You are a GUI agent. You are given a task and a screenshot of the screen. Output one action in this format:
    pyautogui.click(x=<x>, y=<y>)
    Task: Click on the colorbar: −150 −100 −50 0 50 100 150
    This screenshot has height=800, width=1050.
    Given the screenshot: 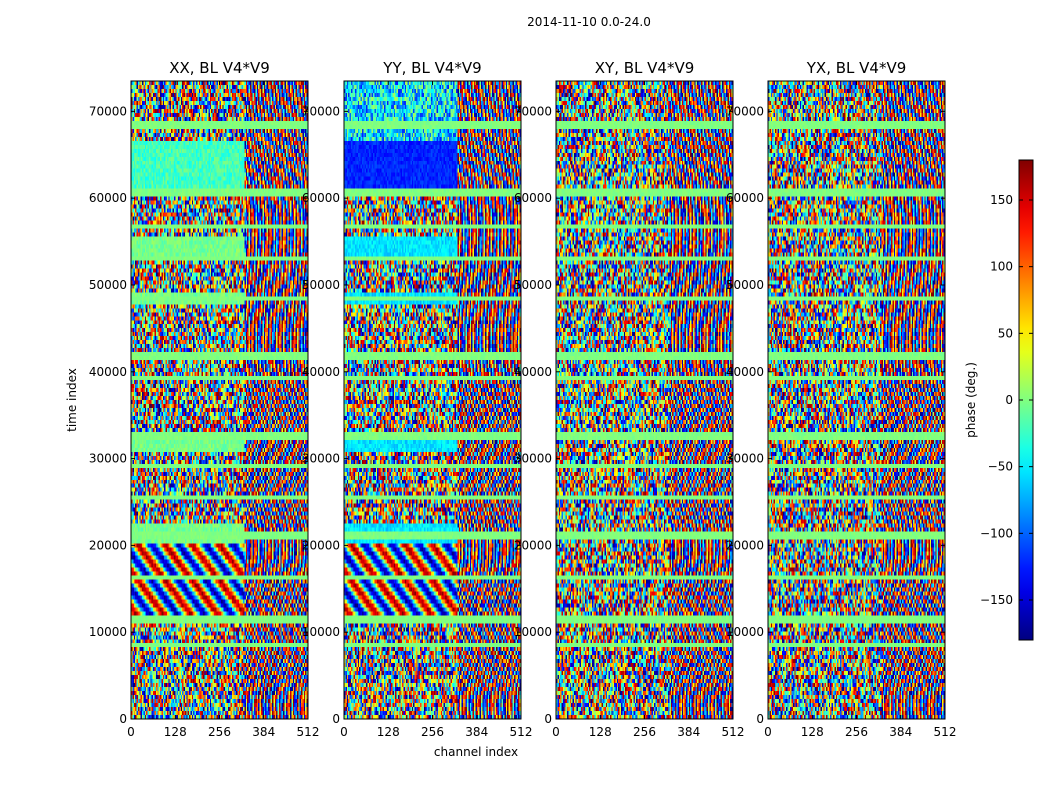 What is the action you would take?
    pyautogui.click(x=1007, y=400)
    